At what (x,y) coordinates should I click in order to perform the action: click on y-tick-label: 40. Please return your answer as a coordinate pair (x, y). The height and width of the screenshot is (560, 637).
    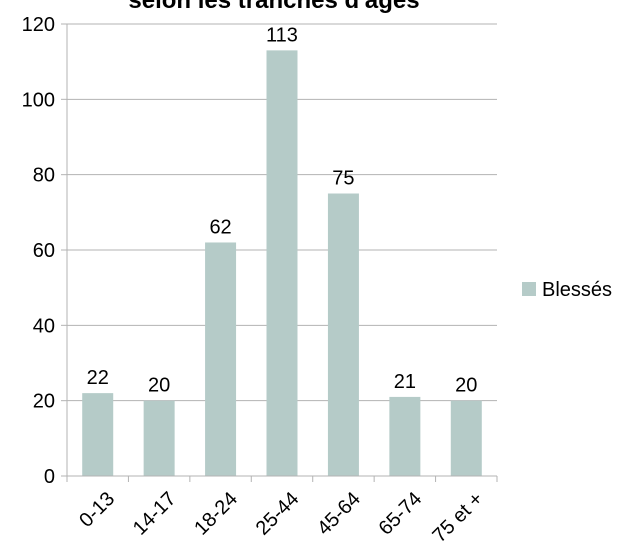
    Looking at the image, I should click on (44, 326).